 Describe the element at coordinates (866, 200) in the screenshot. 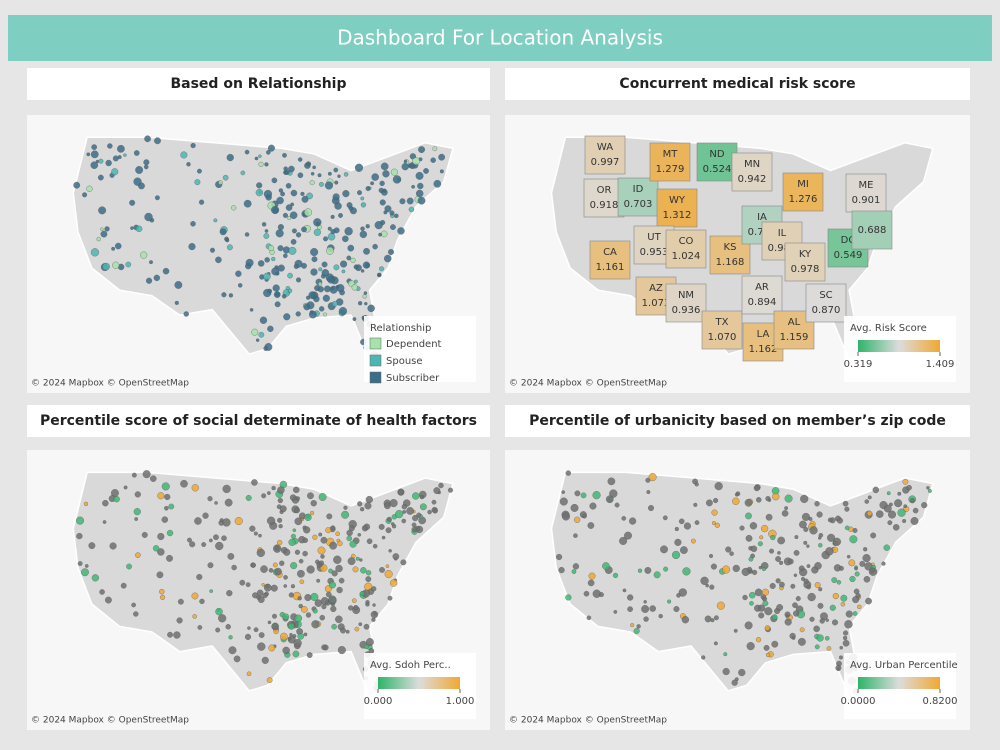

I see `state-value: 0.901` at that location.